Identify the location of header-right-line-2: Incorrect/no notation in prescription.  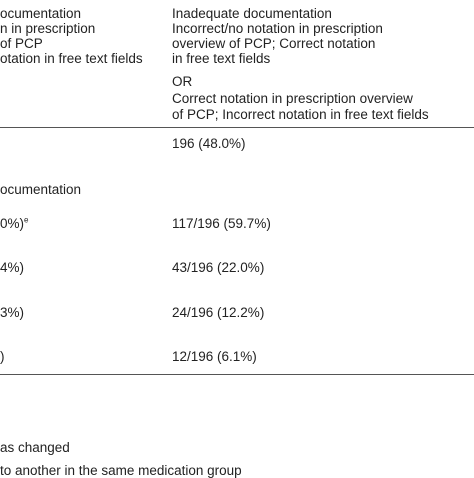
(277, 28).